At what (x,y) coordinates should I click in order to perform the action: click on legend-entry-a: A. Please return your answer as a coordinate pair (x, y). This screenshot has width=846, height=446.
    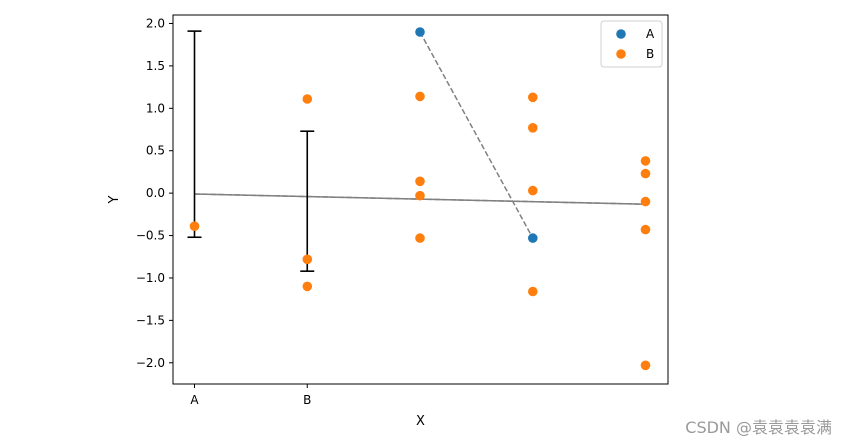
    Looking at the image, I should click on (635, 34).